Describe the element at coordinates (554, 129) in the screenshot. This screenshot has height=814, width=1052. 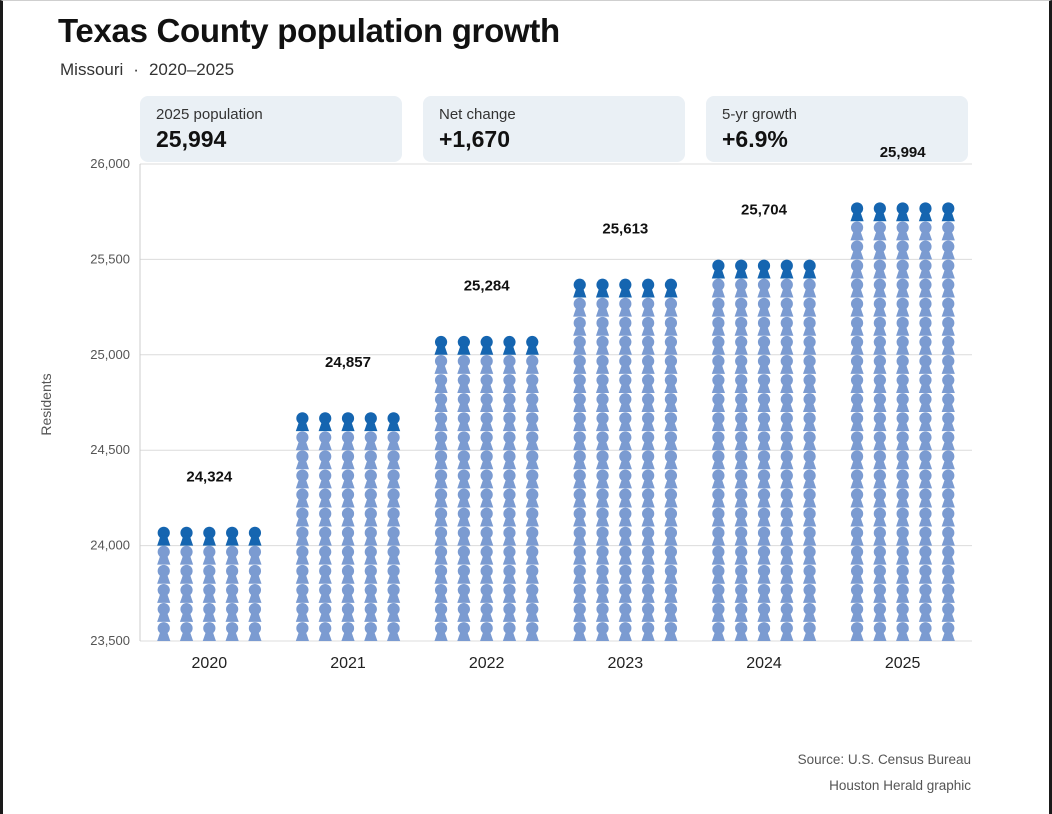
I see `stat-card-net-change: Net change +1,670` at that location.